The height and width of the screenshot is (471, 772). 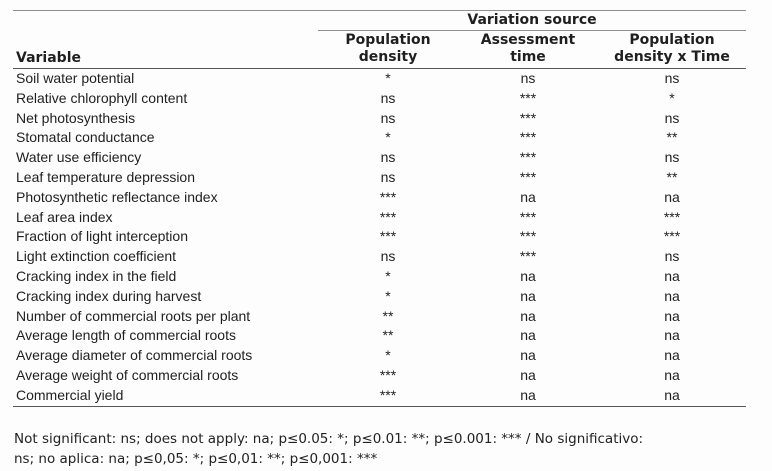 I want to click on table-row: Net photosynthesis ns *** ns, so click(x=379, y=119).